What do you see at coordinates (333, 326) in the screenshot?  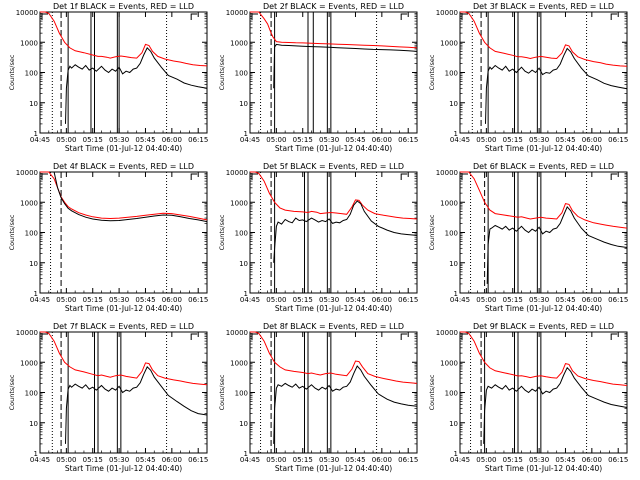 I see `panel-title: Det 8f BLACK = Events, RED = LLD` at bounding box center [333, 326].